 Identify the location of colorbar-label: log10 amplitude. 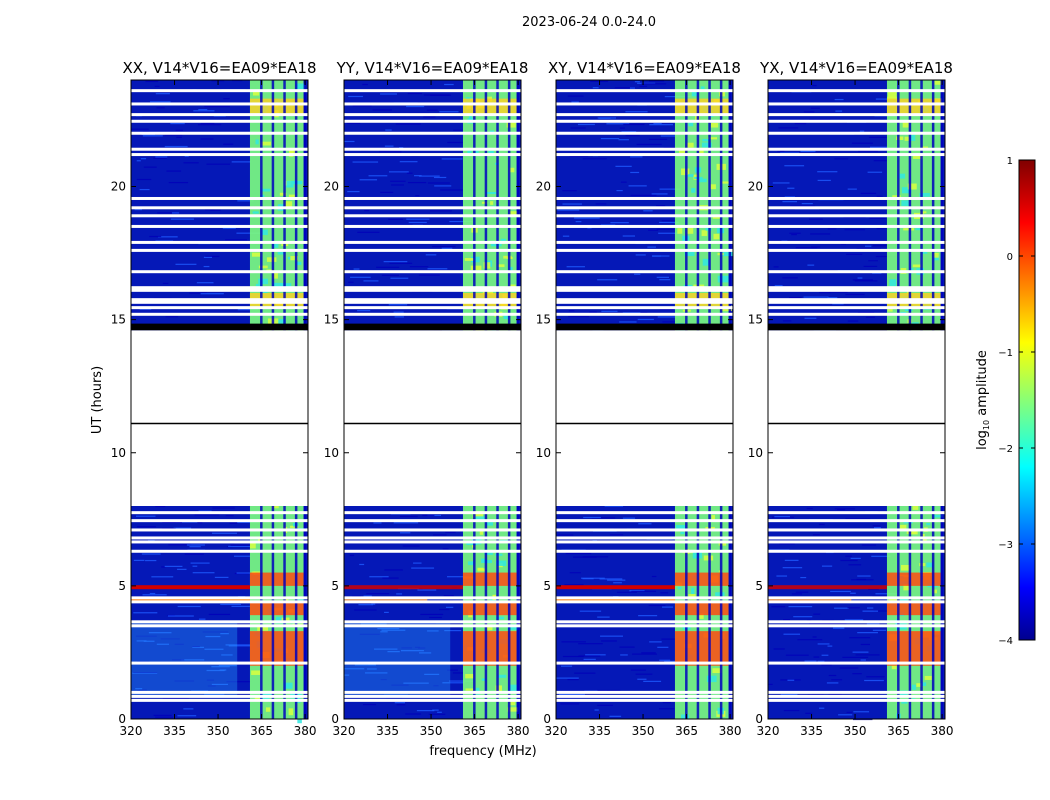
(983, 400).